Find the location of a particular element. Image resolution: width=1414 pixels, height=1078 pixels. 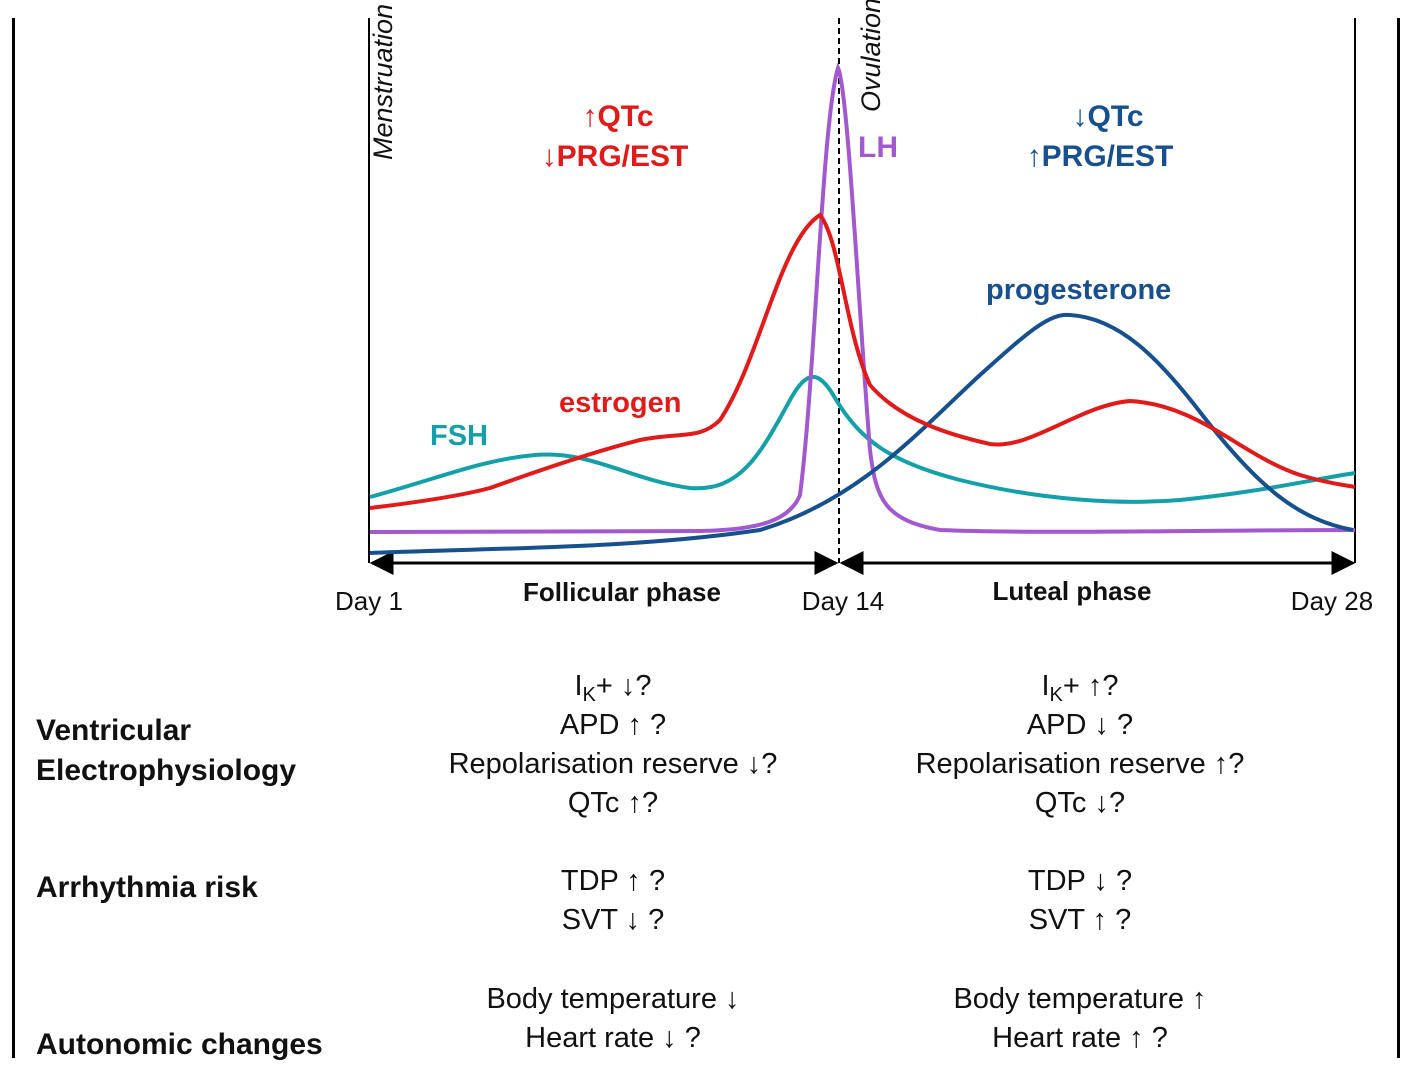

luteal-arrhythmia-column: TDP ↓ ? SVT ↑ ? is located at coordinates (1080, 901).